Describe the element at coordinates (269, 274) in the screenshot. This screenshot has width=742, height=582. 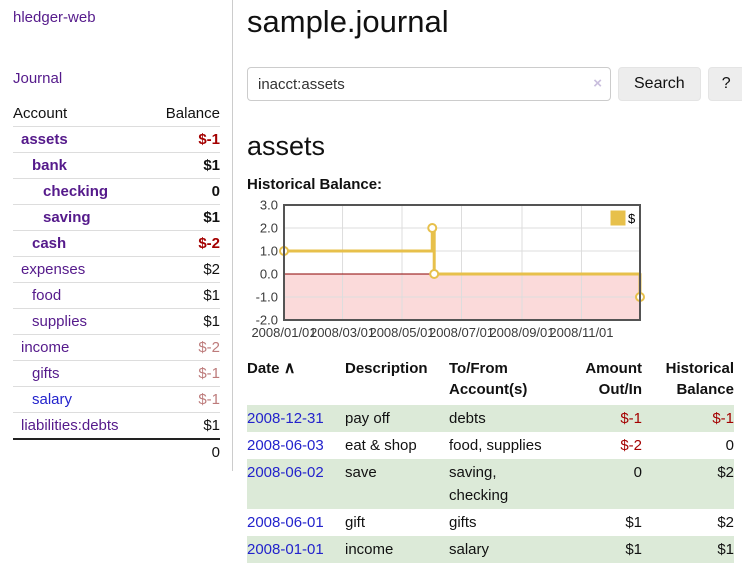
I see `y-tick-label: 0.0` at that location.